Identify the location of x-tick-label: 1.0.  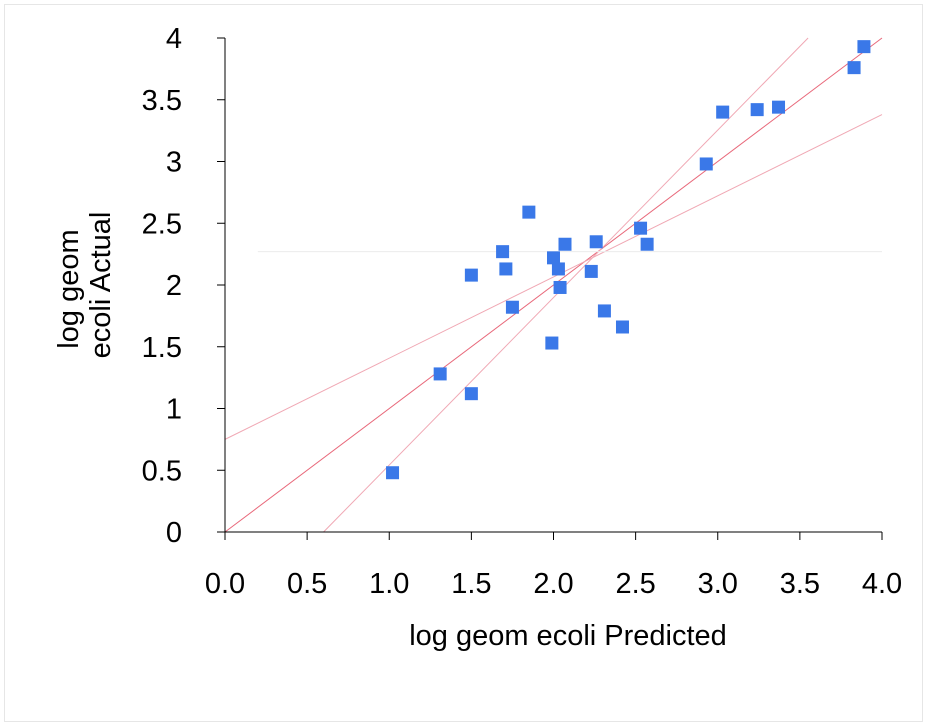
(389, 584).